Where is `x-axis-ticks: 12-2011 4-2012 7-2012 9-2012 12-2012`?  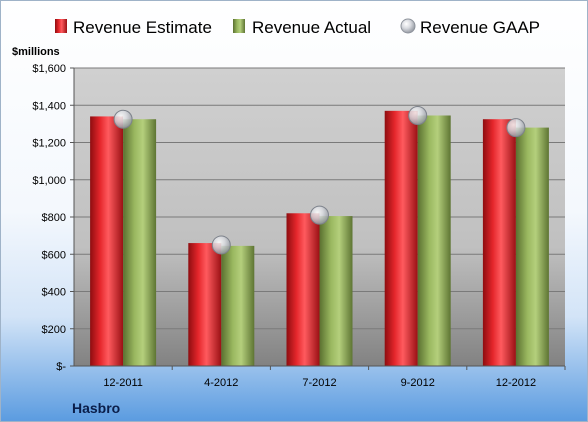
x-axis-ticks: 12-2011 4-2012 7-2012 9-2012 12-2012 is located at coordinates (334, 377).